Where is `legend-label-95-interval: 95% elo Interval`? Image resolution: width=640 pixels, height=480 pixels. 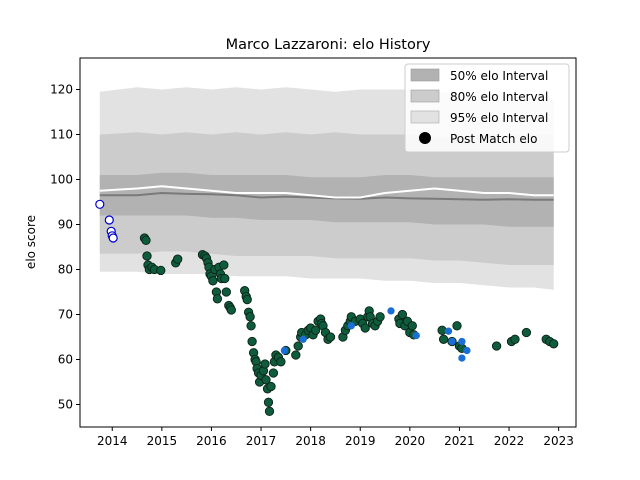
legend-label-95-interval: 95% elo Interval is located at coordinates (499, 118).